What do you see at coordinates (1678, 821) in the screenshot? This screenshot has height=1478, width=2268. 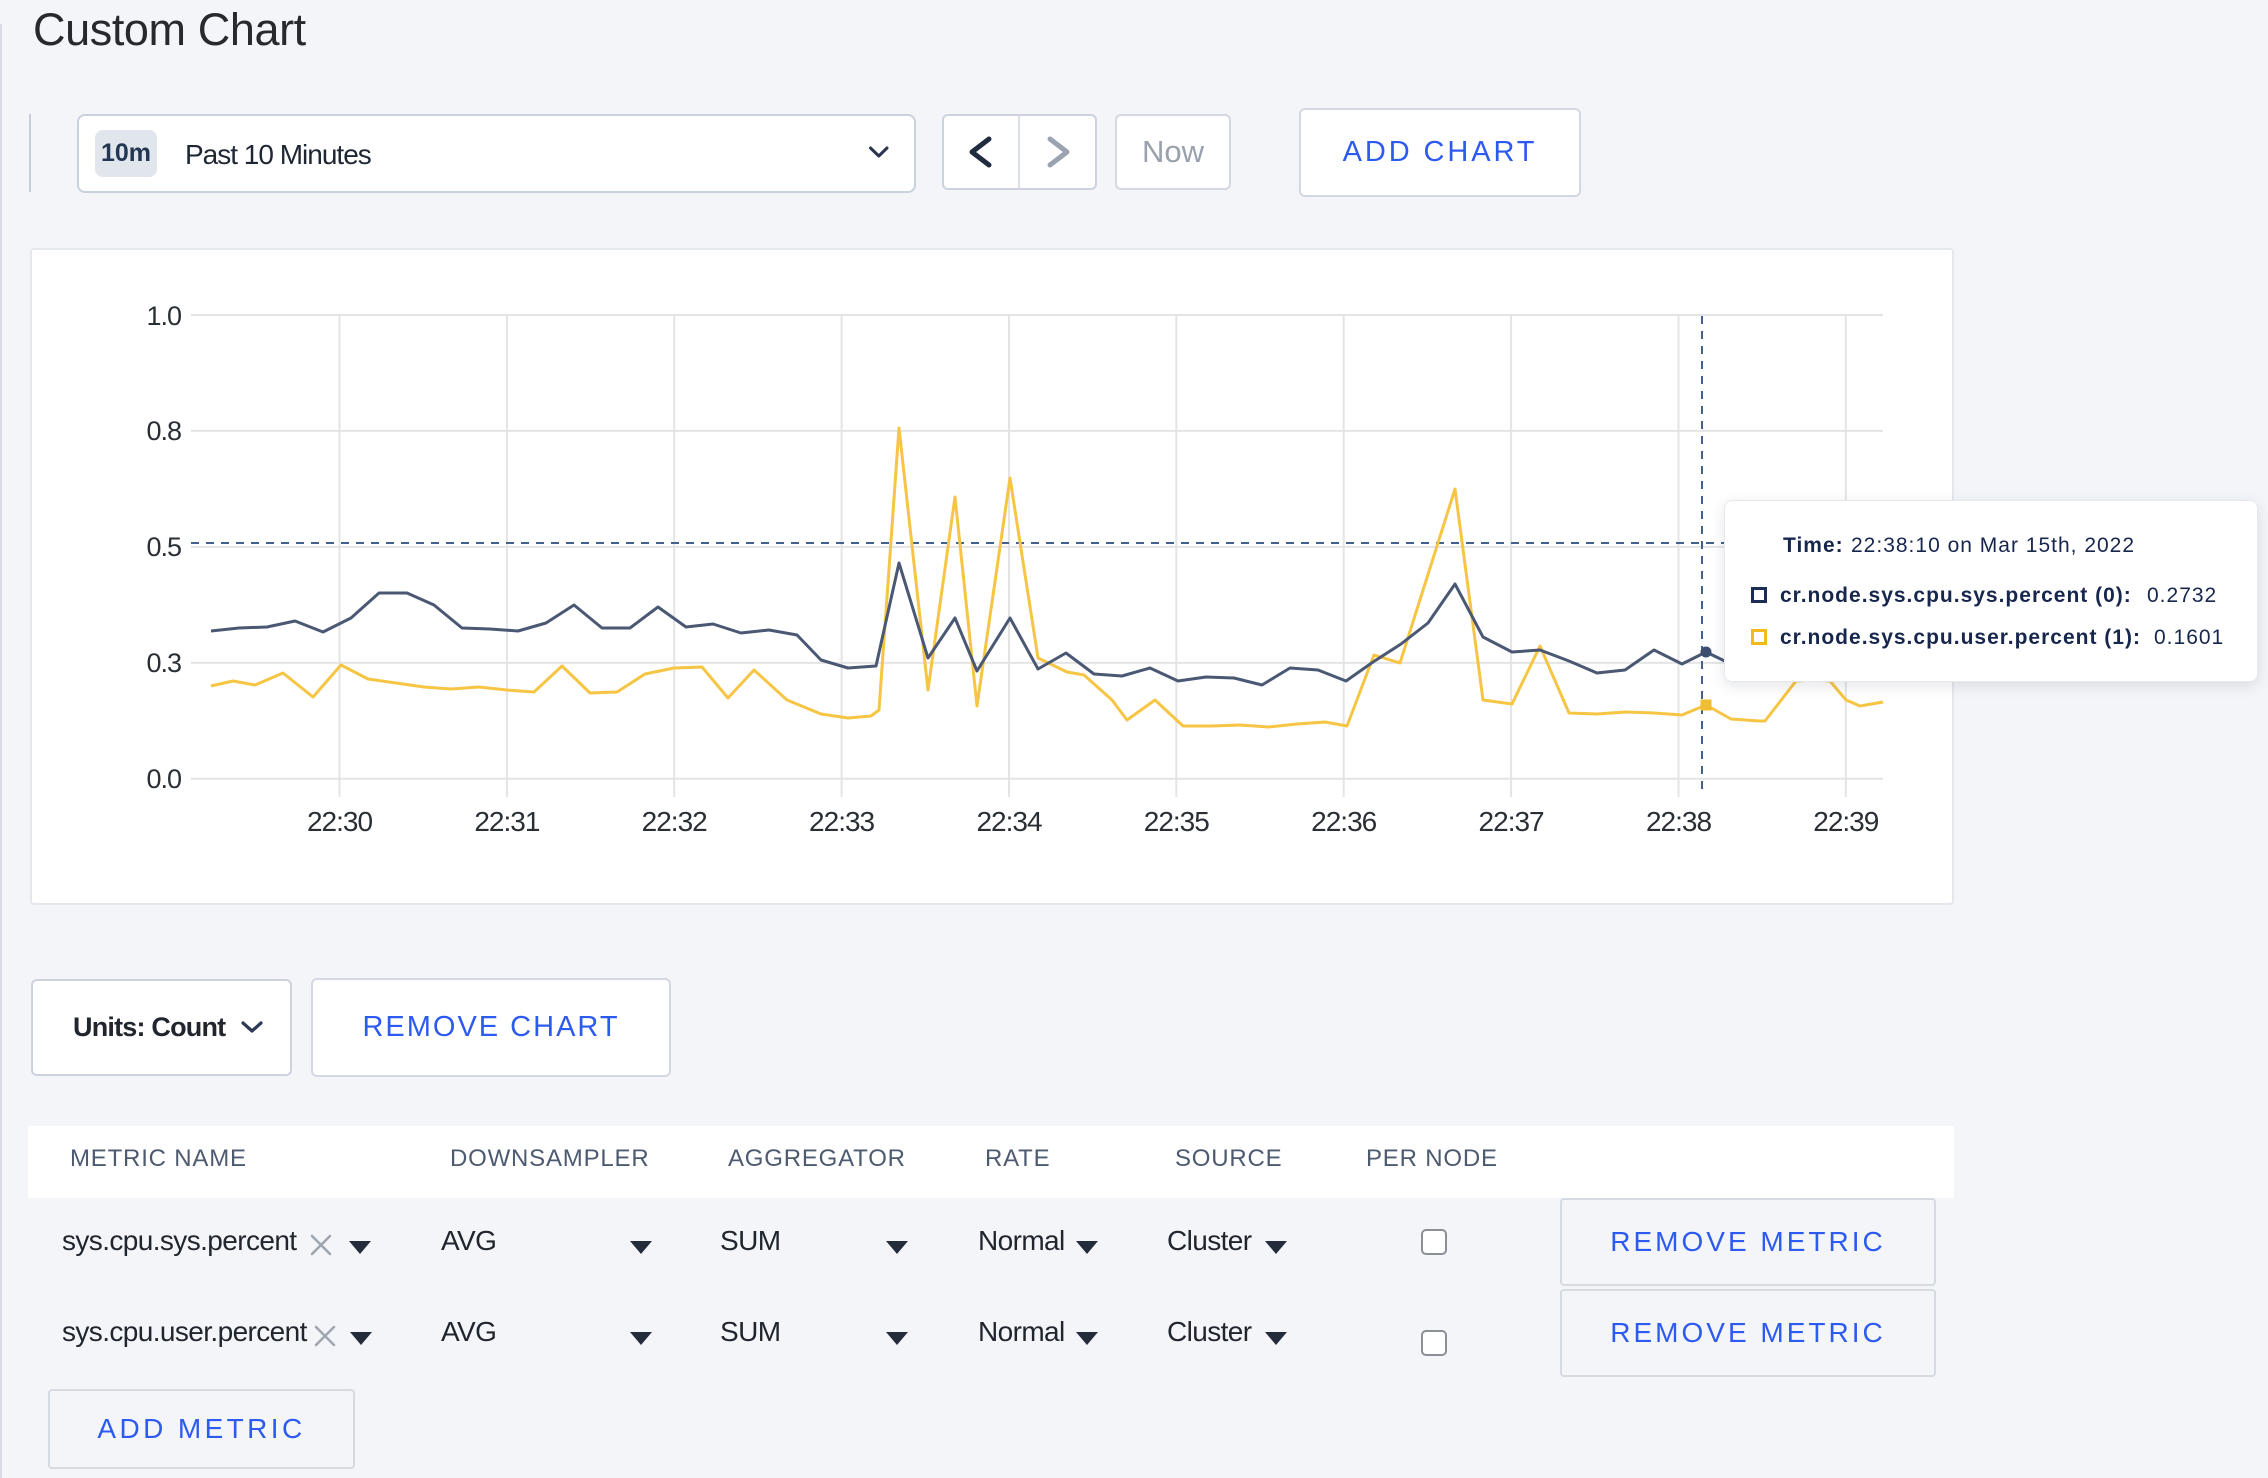 I see `svg-text: 22:38` at bounding box center [1678, 821].